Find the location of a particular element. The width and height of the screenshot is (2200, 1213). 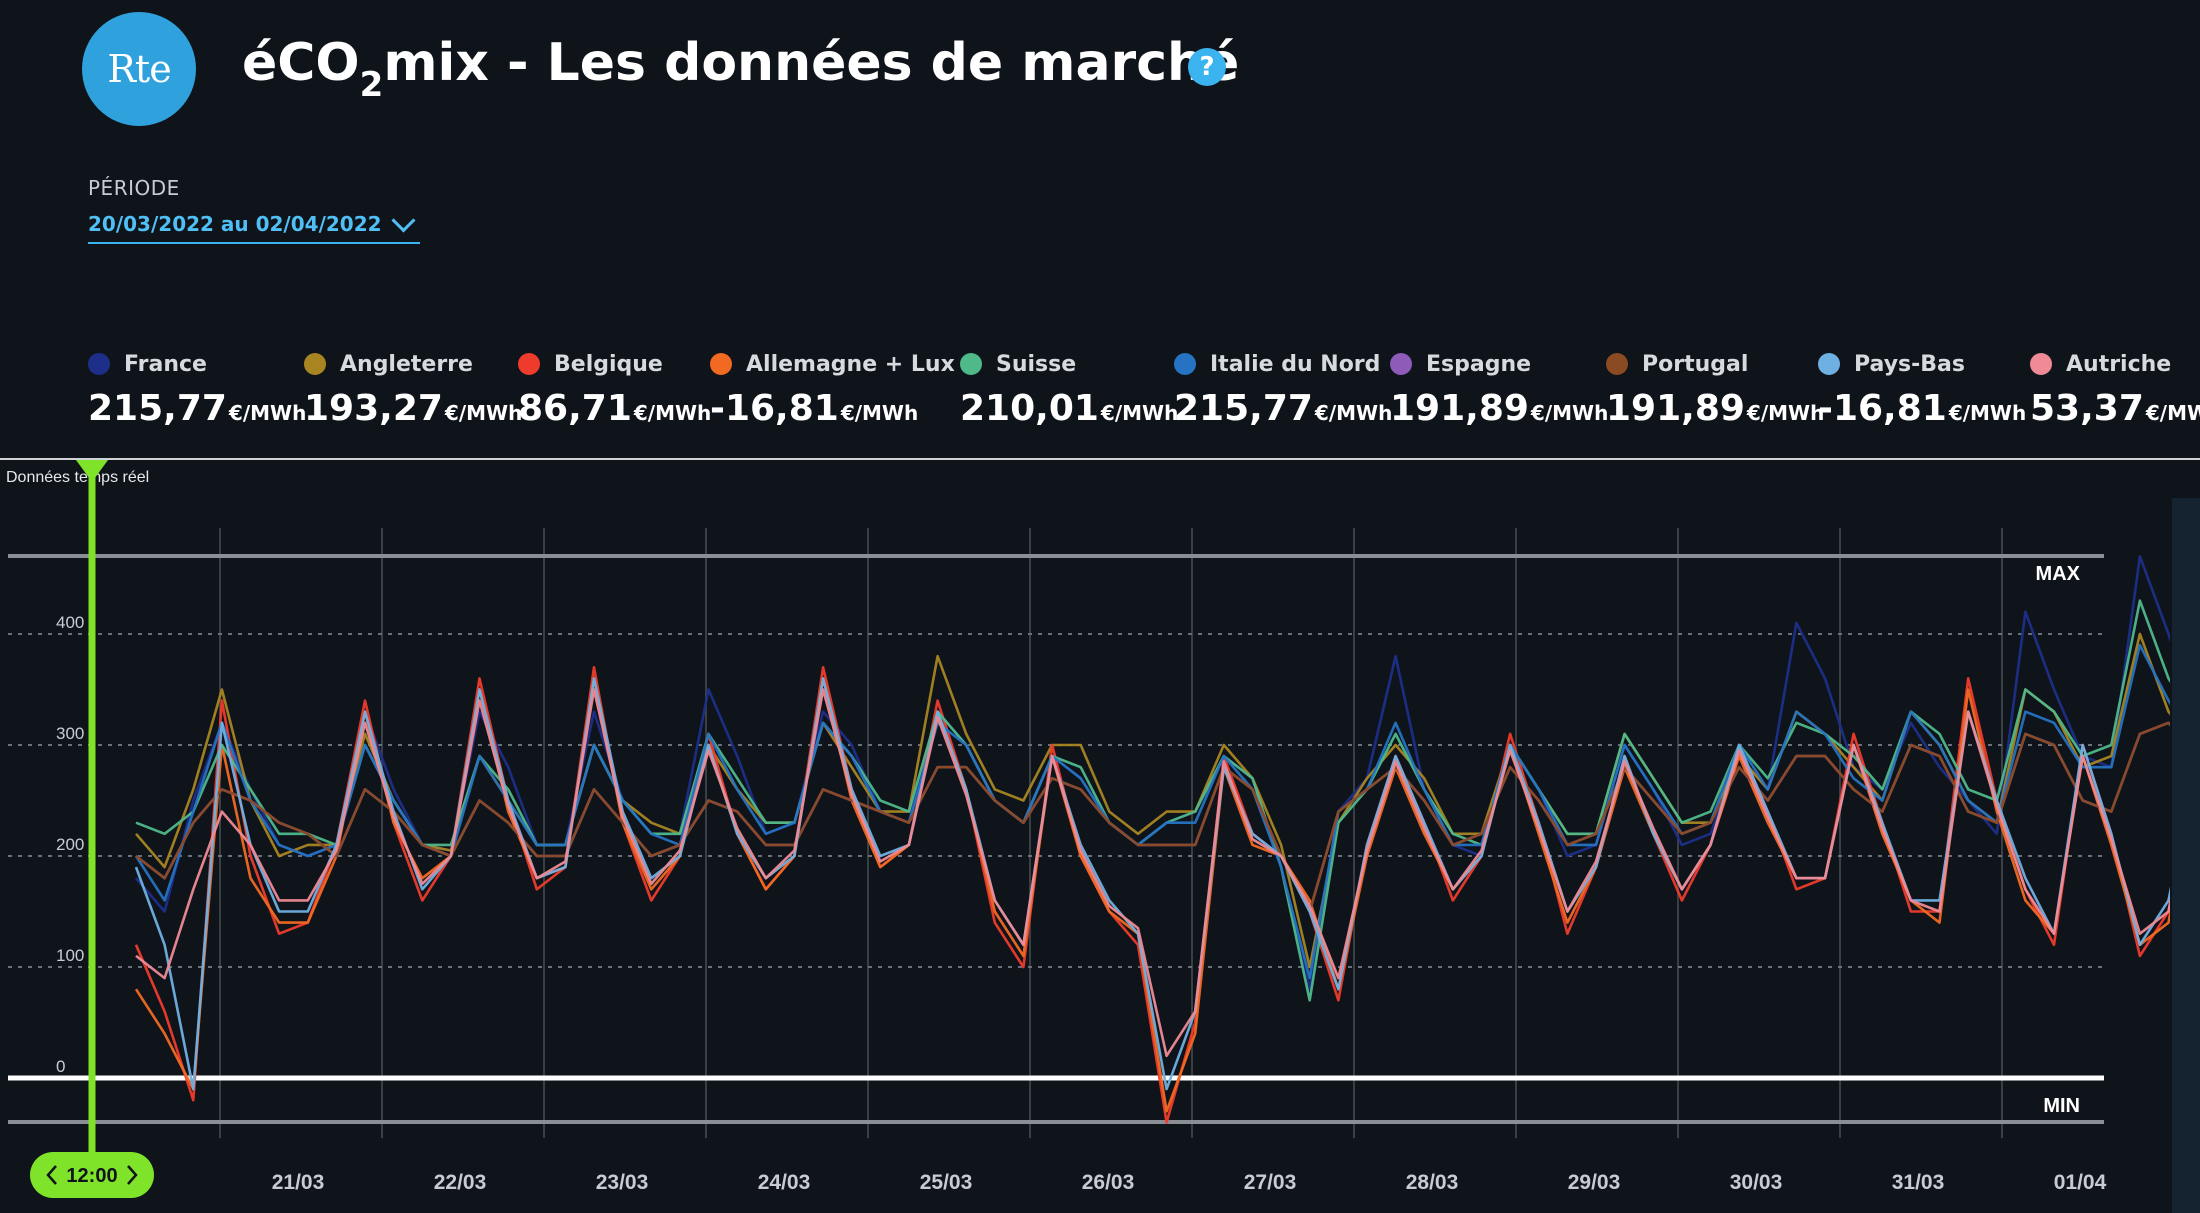

title-subscript: 2 is located at coordinates (371, 85).